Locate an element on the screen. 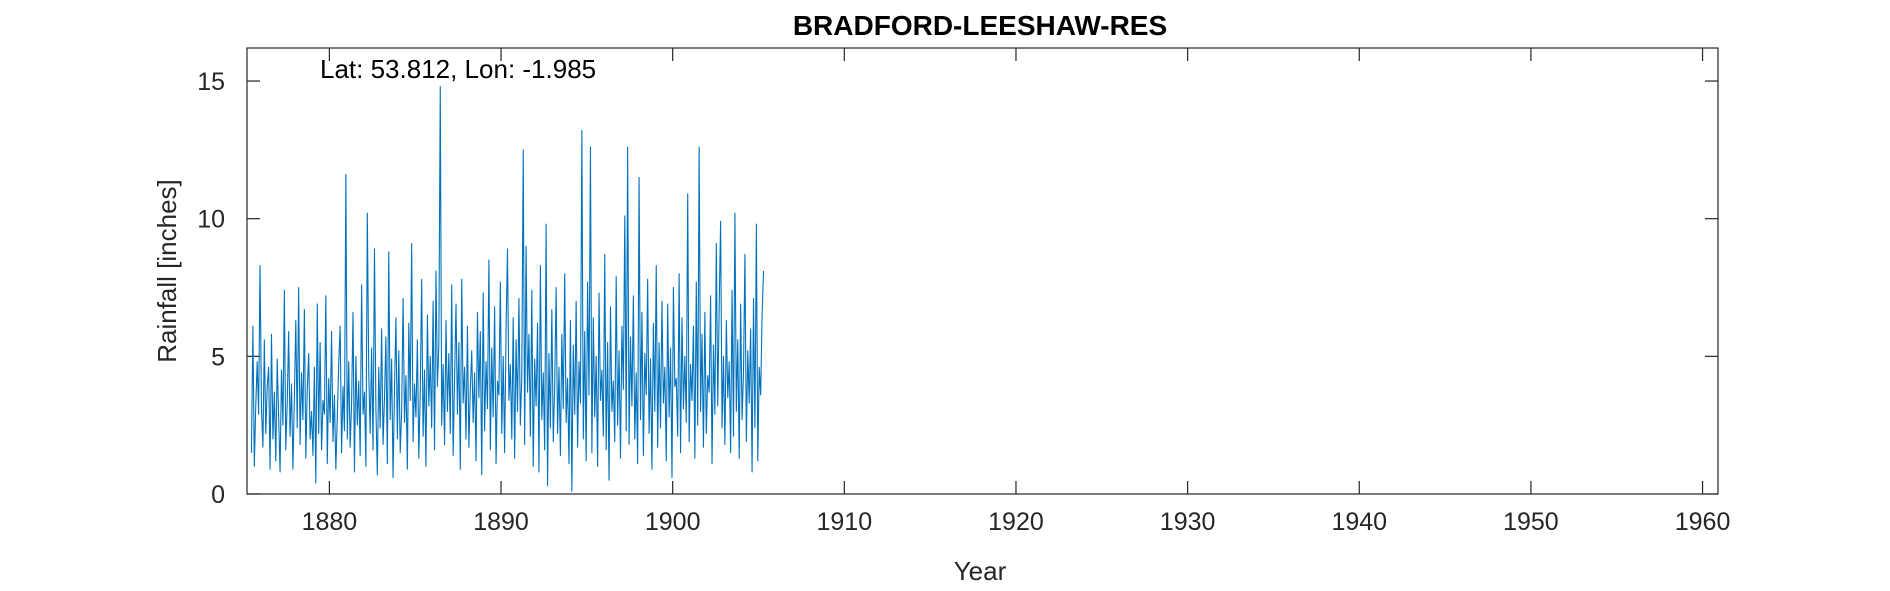  x-axis-label: Year is located at coordinates (980, 571).